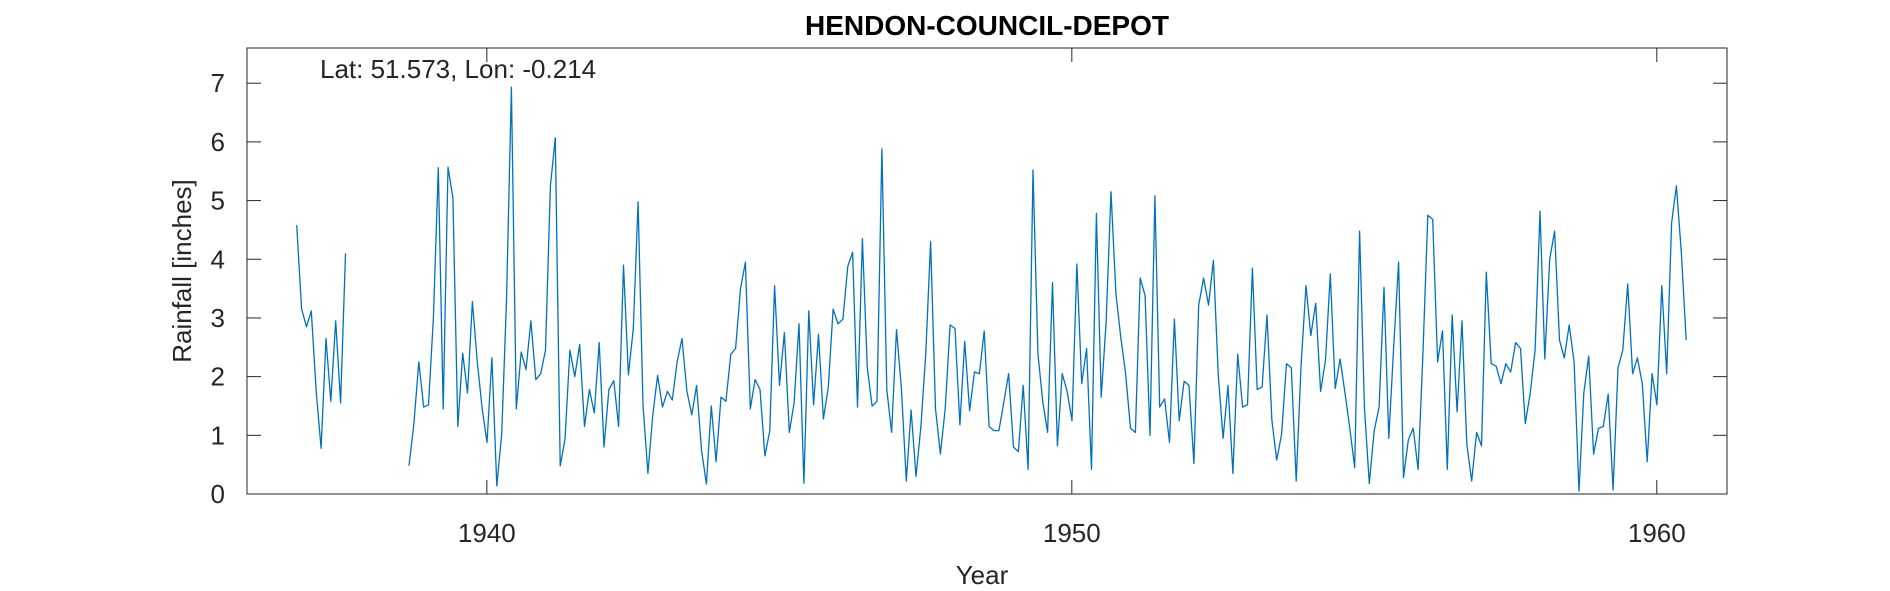  What do you see at coordinates (458, 69) in the screenshot?
I see `location-annotation: Lat: 51.573, Lon: -0.214` at bounding box center [458, 69].